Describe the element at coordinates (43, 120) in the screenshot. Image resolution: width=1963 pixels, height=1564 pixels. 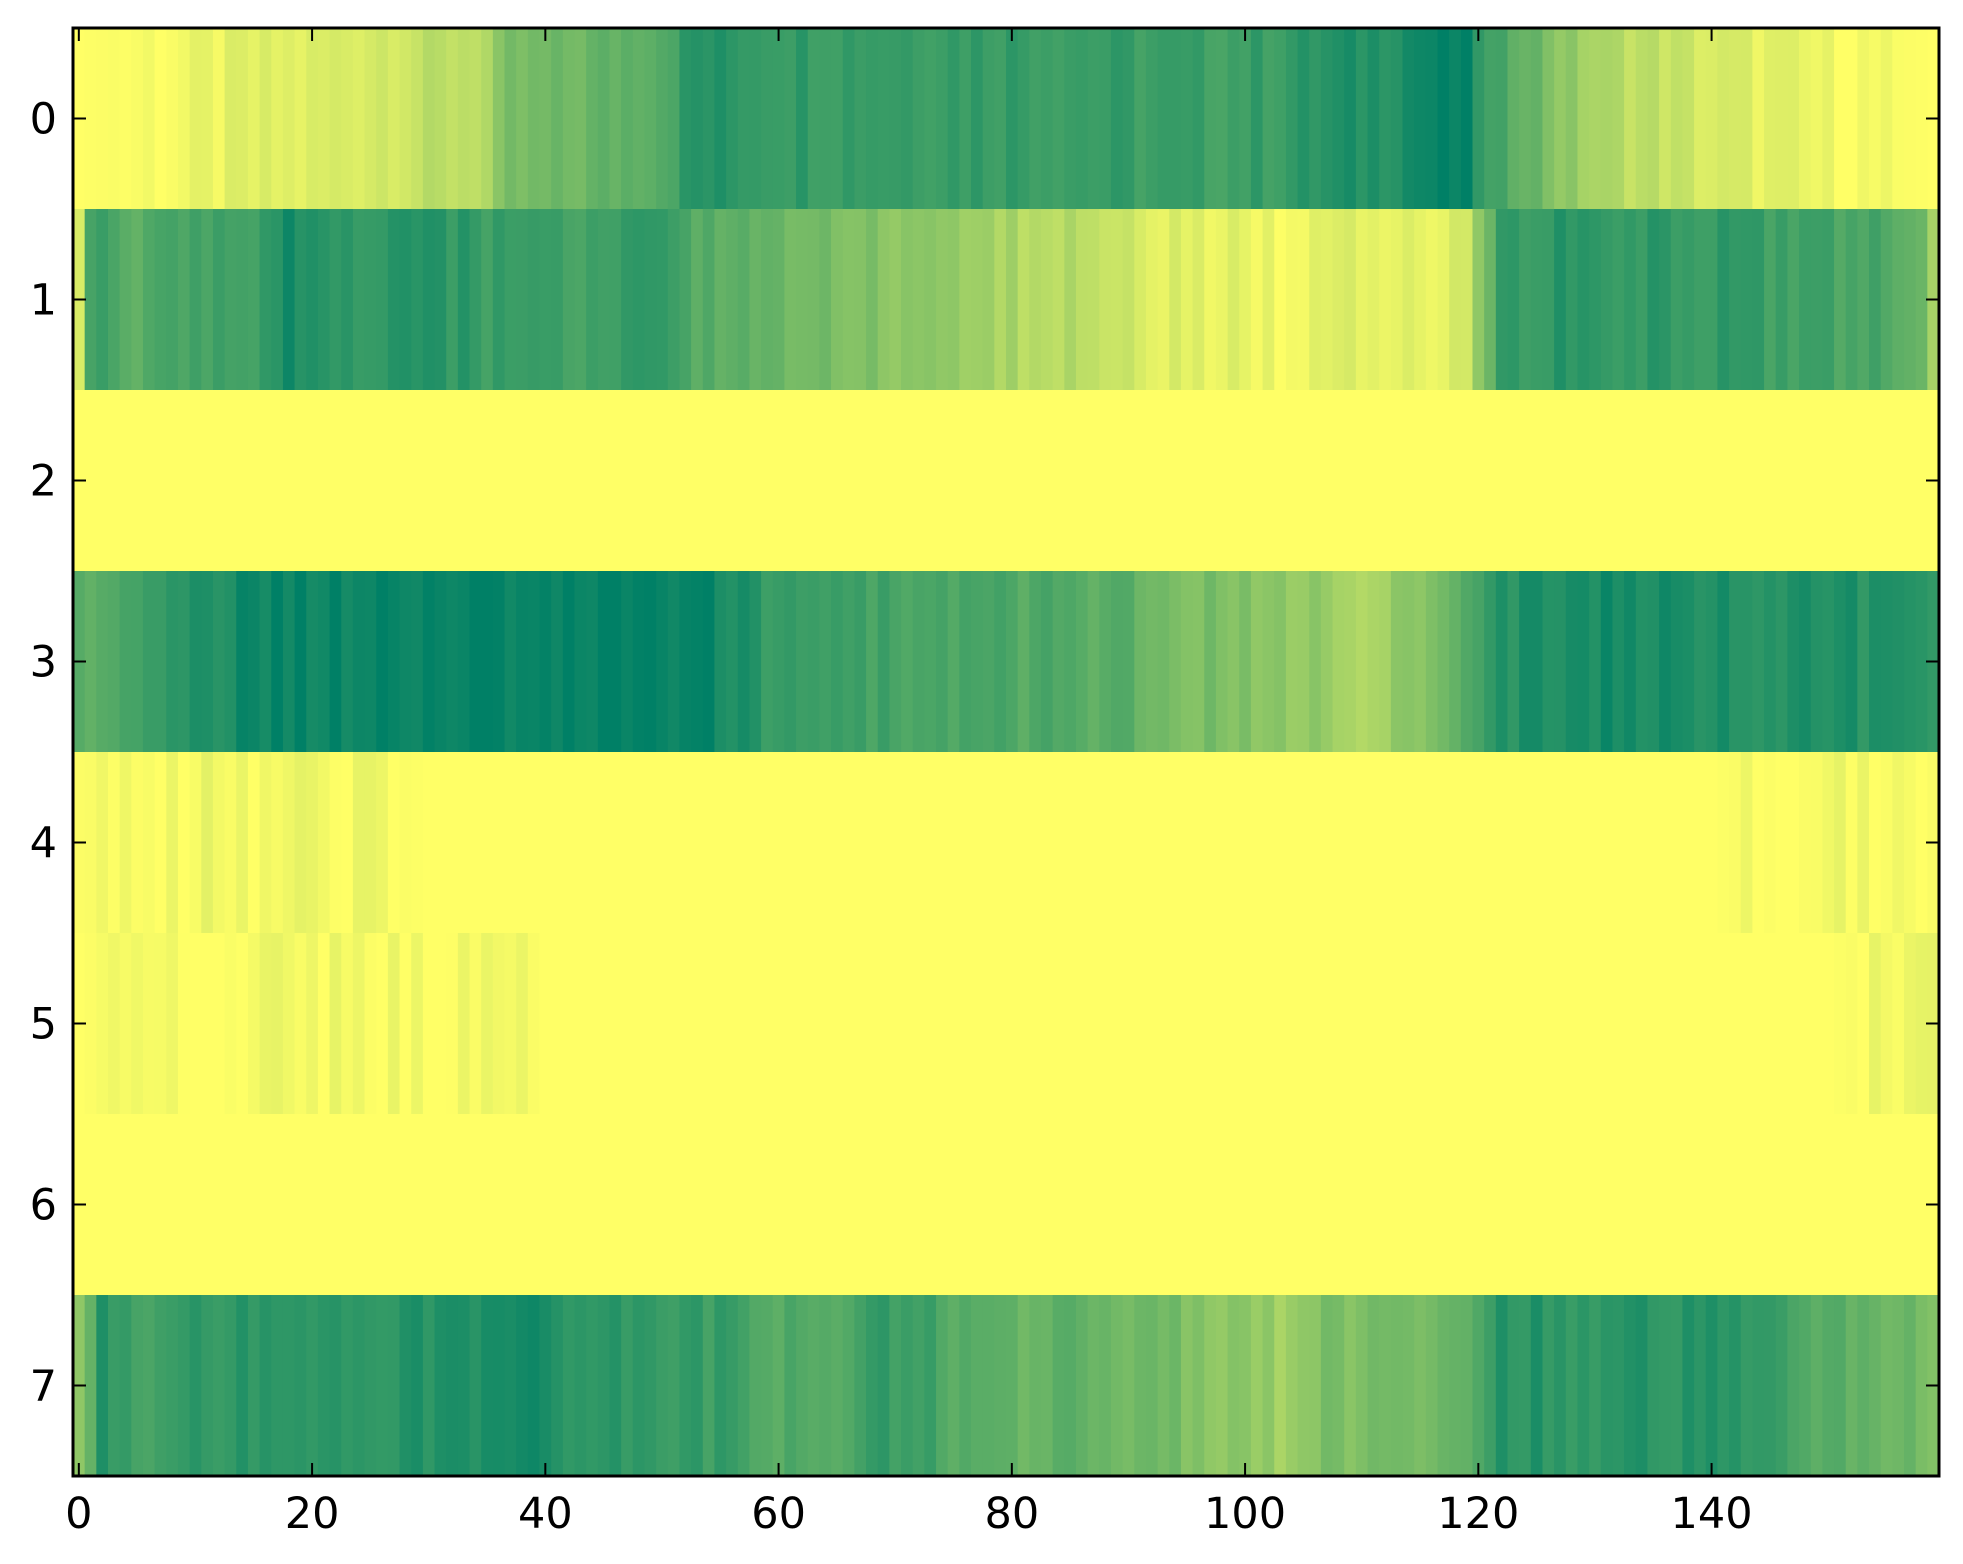
I see `y-tick-label: 0` at that location.